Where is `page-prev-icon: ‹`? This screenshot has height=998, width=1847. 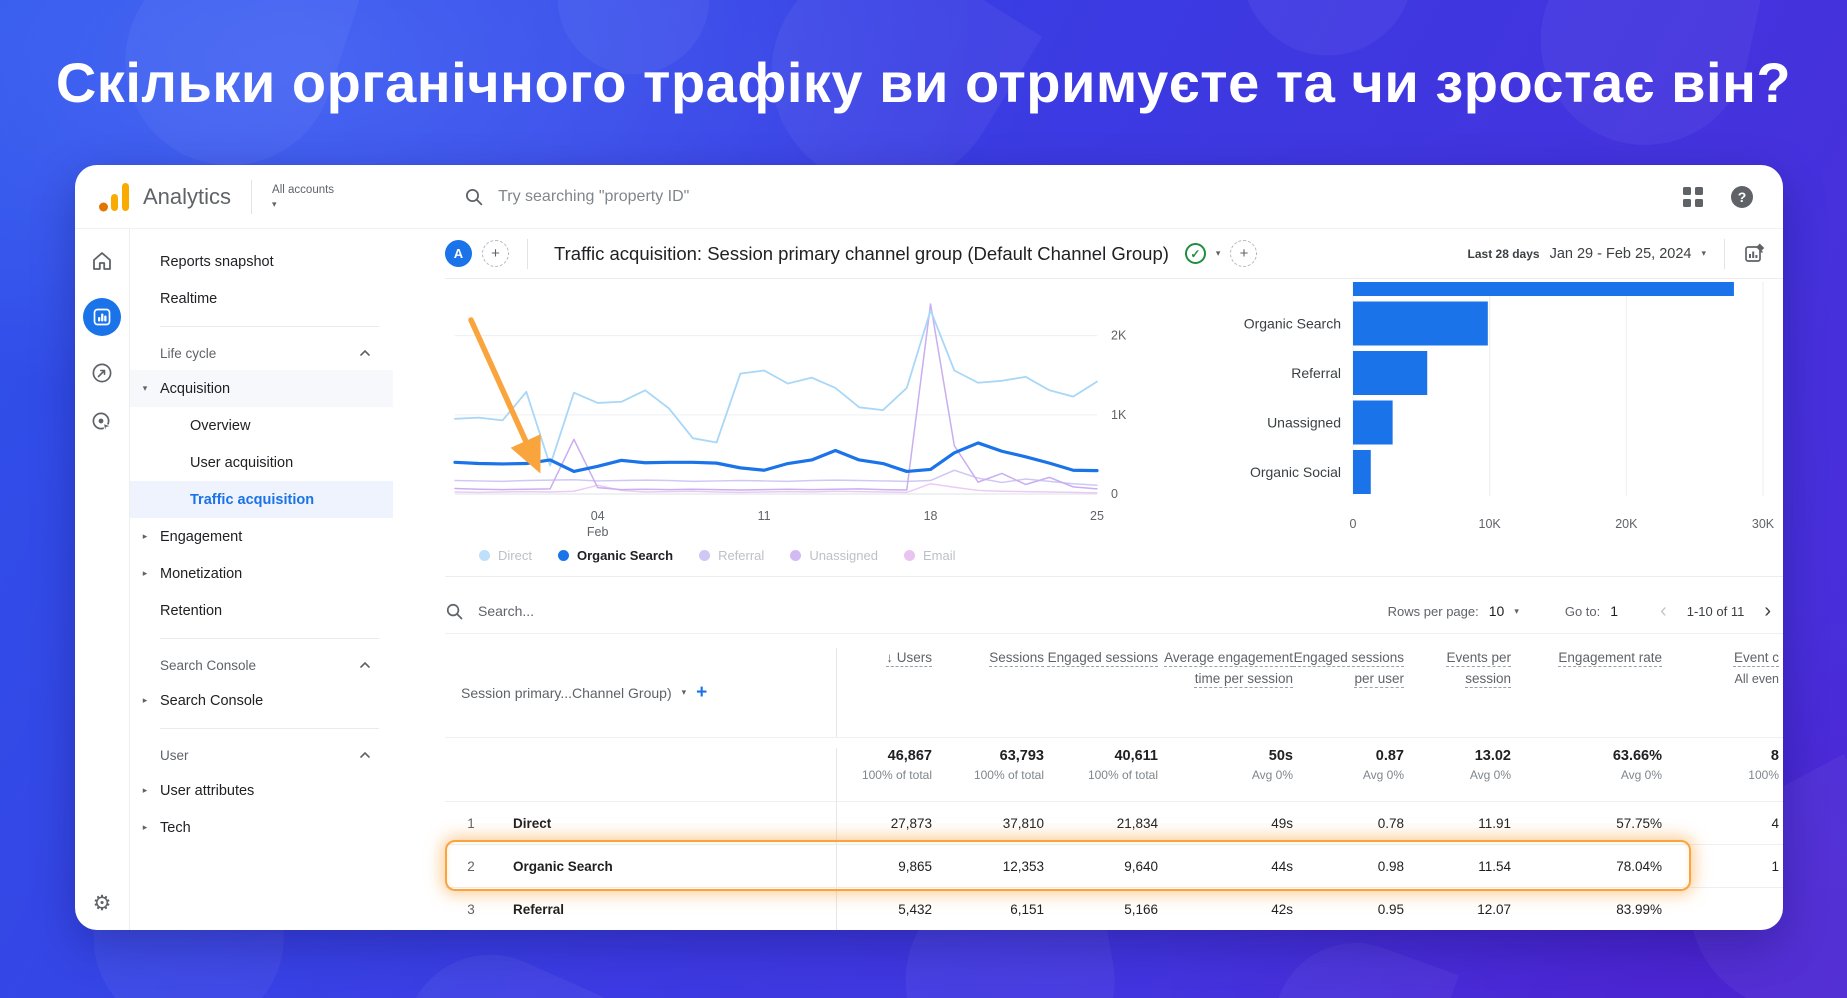 page-prev-icon: ‹ is located at coordinates (1663, 610).